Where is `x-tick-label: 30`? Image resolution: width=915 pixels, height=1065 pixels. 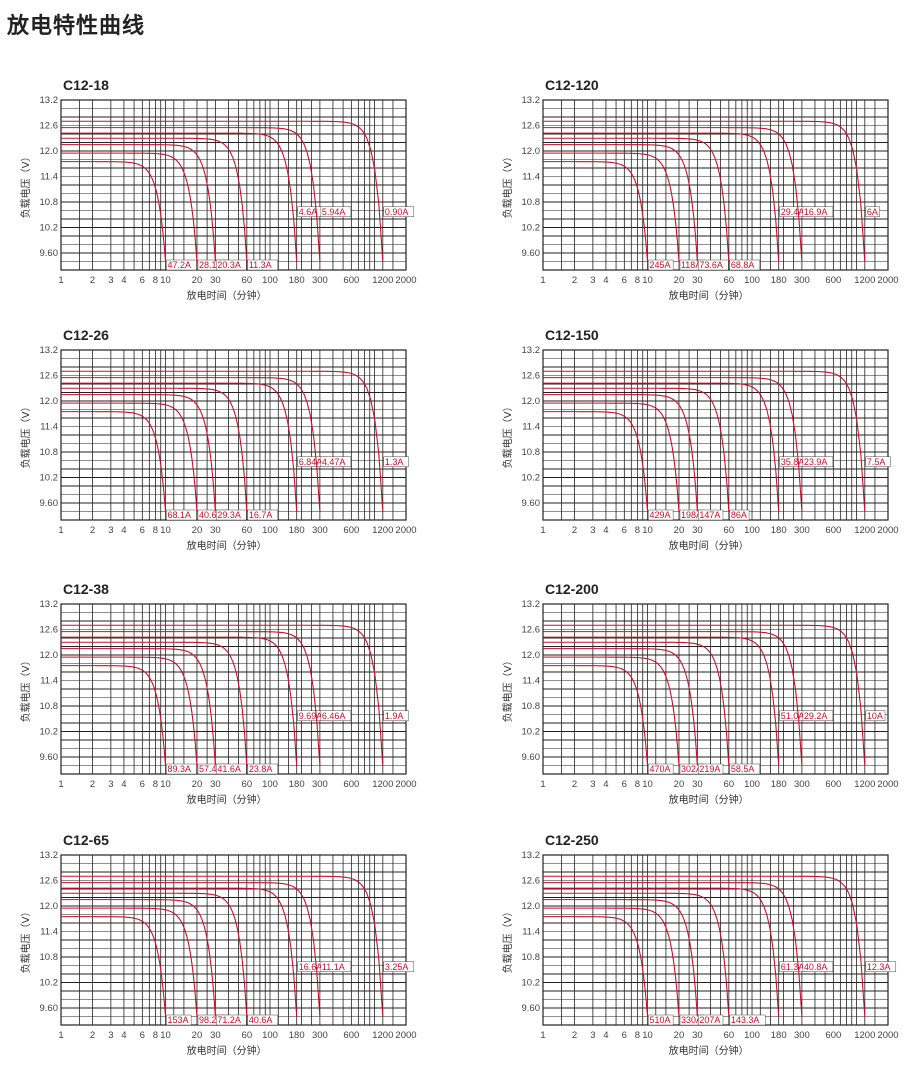
x-tick-label: 30 is located at coordinates (215, 280).